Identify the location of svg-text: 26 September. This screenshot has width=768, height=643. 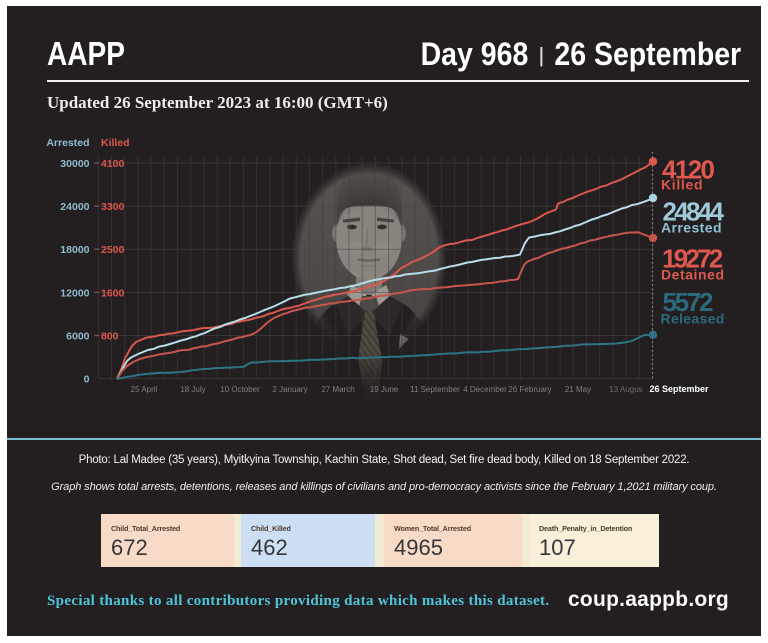
(679, 389).